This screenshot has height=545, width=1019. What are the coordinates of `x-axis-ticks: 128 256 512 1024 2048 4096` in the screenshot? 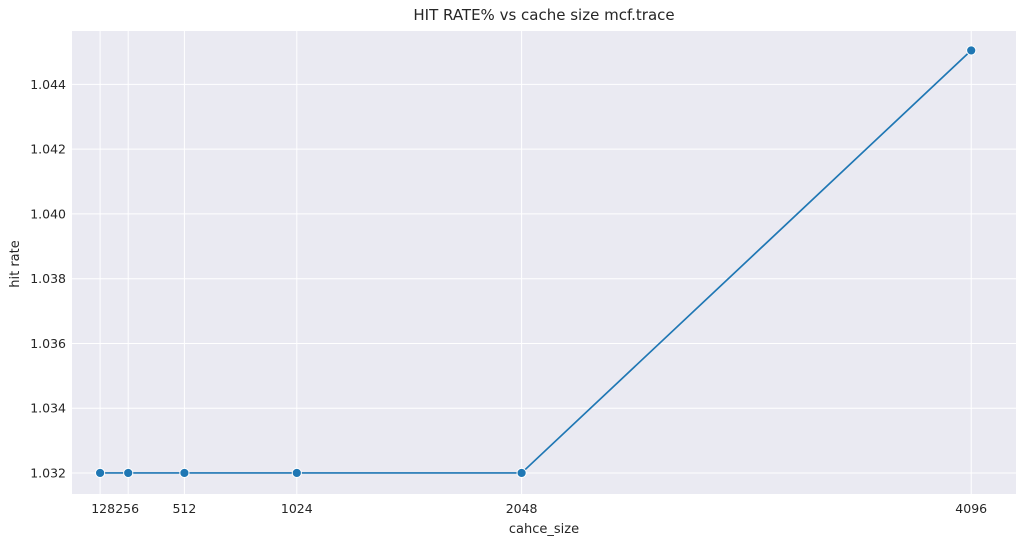 It's located at (539, 508).